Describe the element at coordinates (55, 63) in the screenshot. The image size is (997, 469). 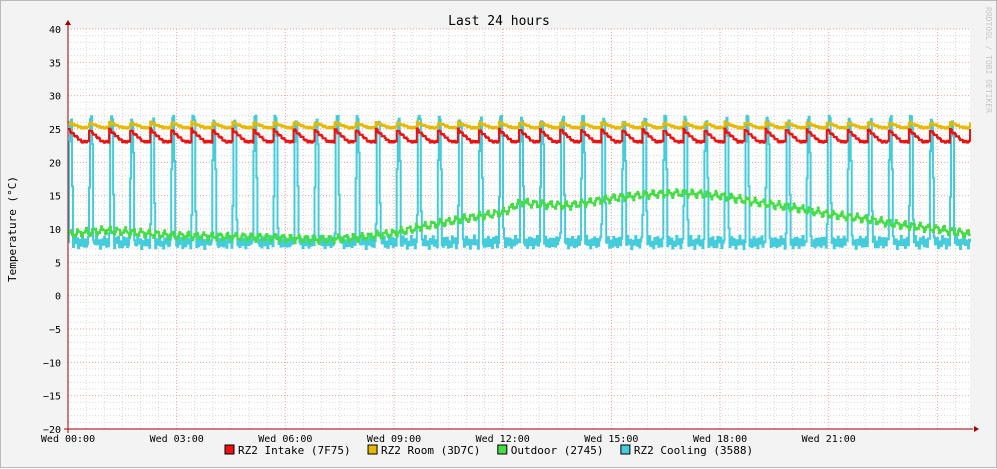
I see `y-tick-label: 35` at that location.